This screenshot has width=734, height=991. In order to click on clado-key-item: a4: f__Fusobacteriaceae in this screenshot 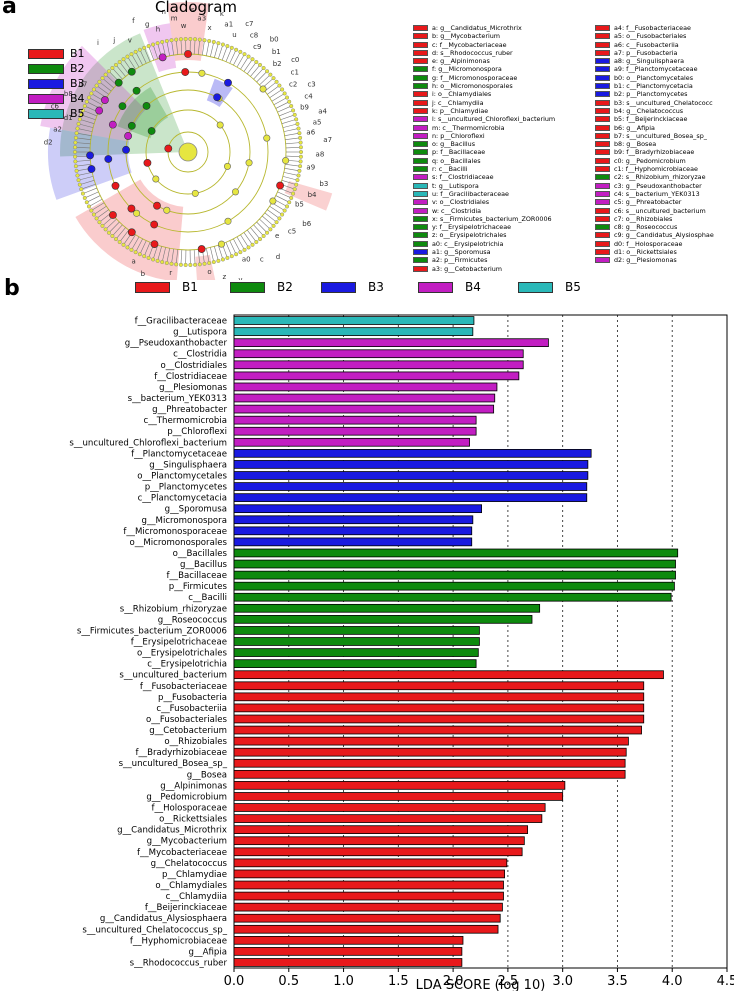, I will do `click(654, 28)`.